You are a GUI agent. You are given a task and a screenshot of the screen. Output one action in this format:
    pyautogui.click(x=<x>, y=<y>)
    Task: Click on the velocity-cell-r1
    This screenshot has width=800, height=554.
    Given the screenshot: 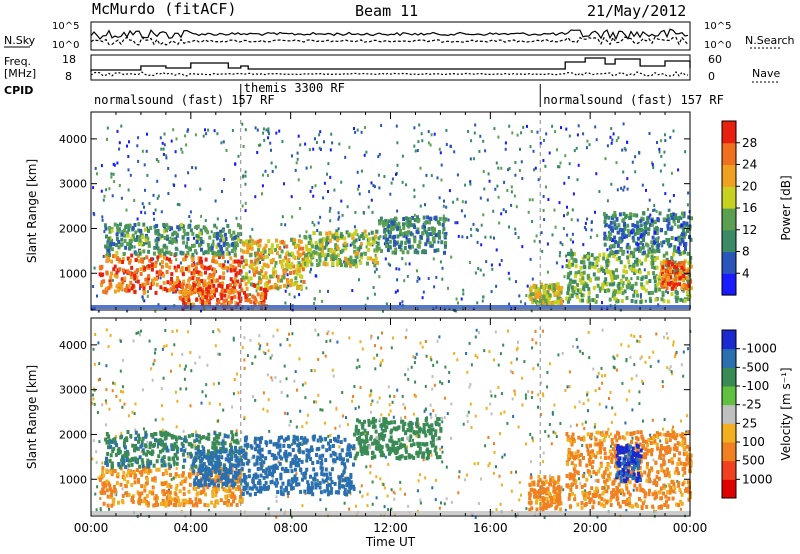 What is the action you would take?
    pyautogui.click(x=179, y=437)
    